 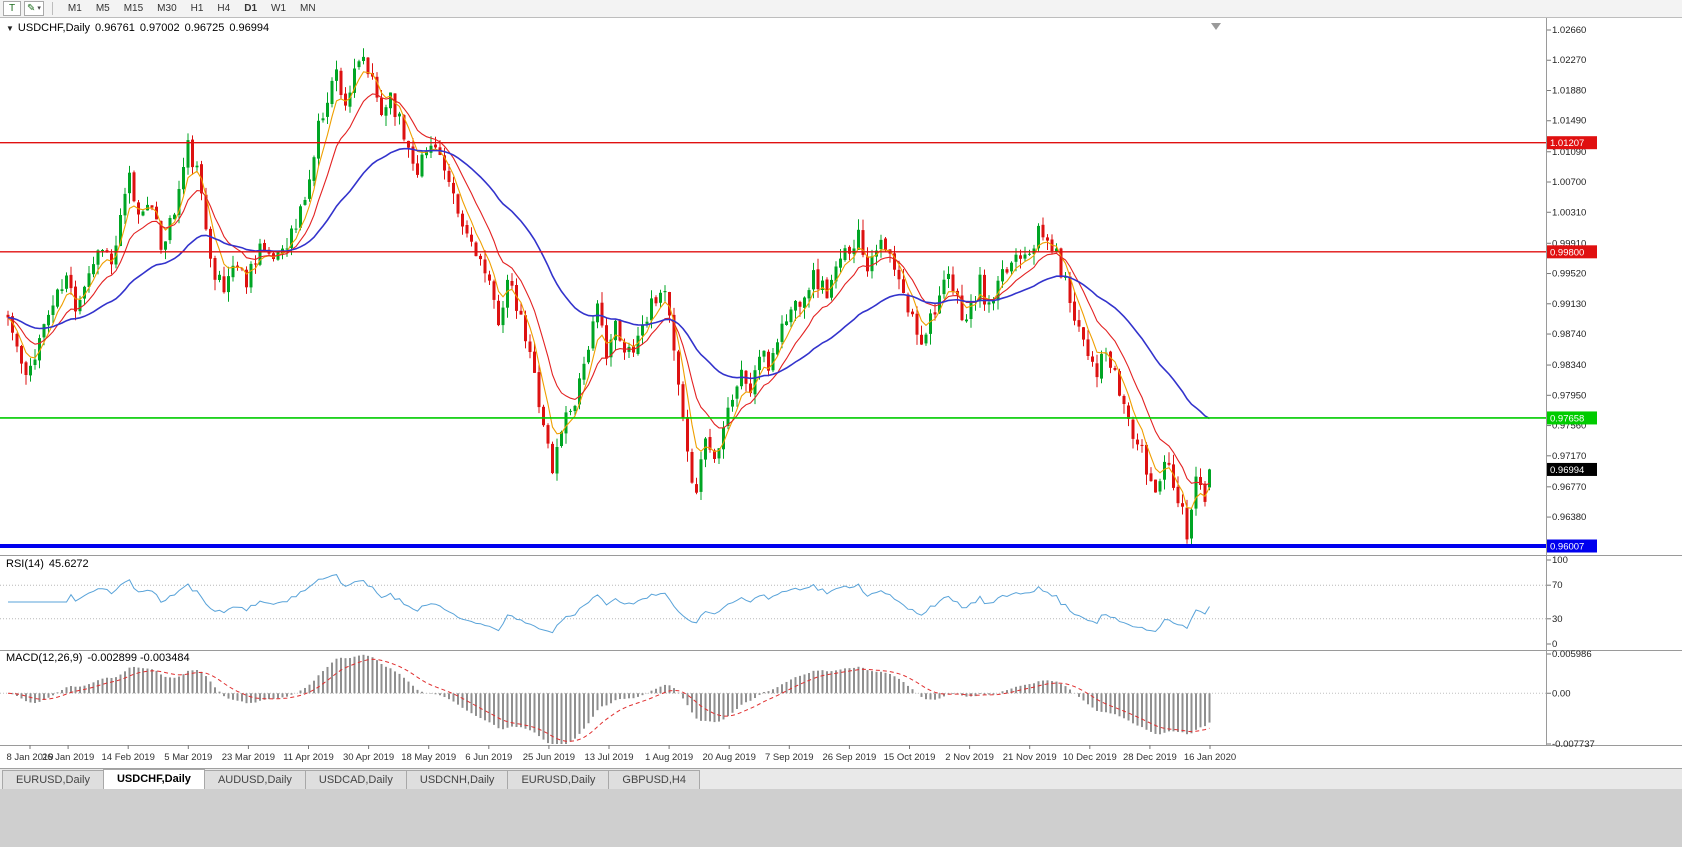 What do you see at coordinates (1569, 274) in the screenshot?
I see `svg-text: 0.99520` at bounding box center [1569, 274].